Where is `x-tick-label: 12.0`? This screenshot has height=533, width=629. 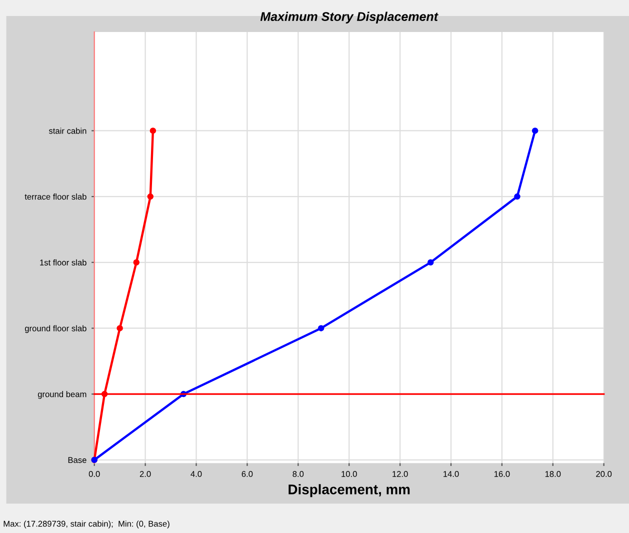
x-tick-label: 12.0 is located at coordinates (400, 474).